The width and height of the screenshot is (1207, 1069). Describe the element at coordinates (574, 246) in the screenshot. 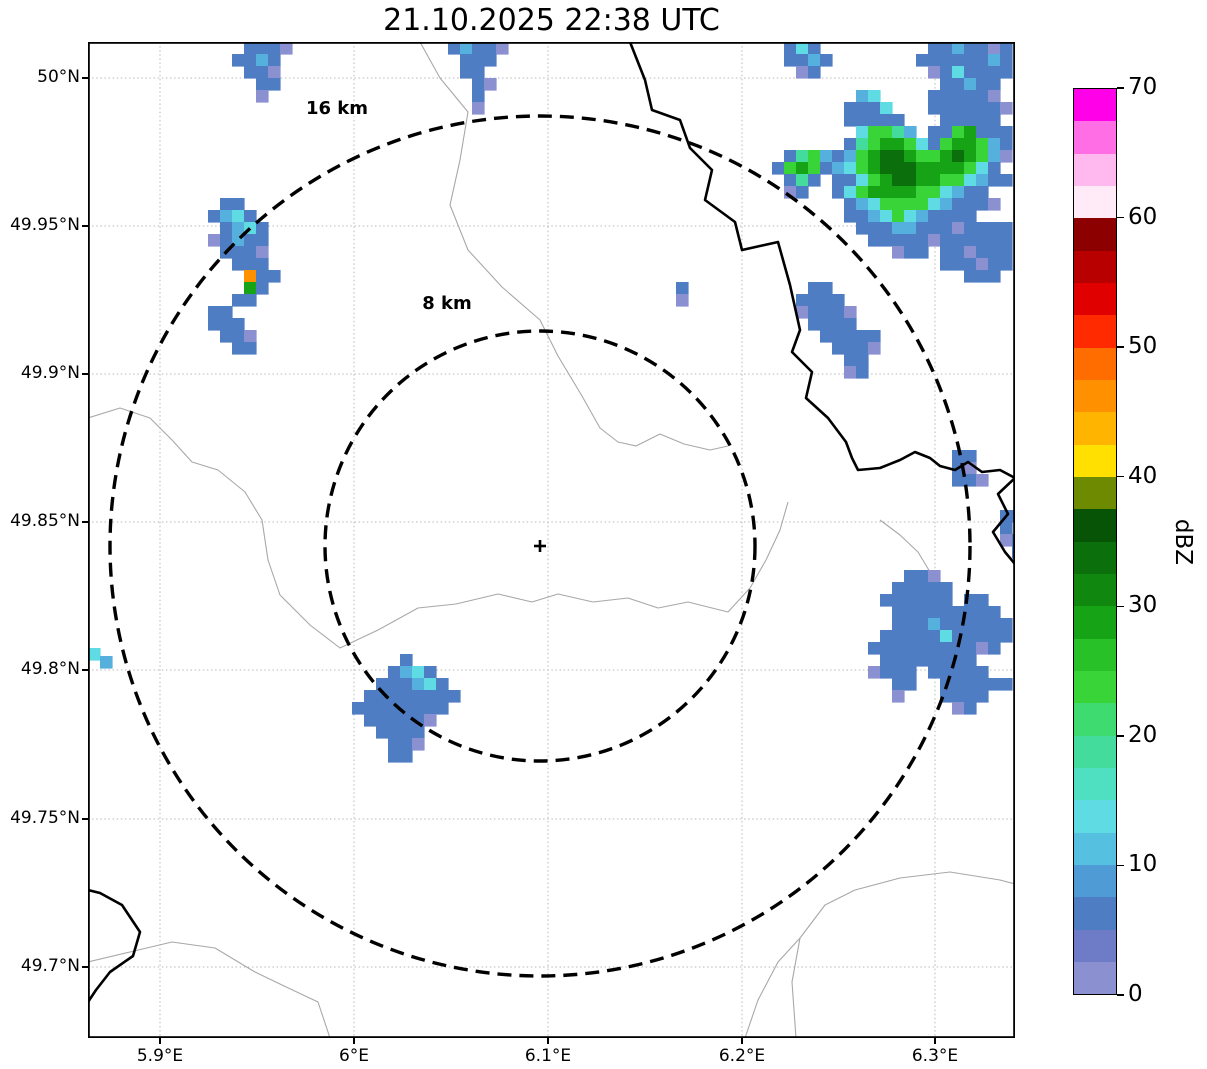

I see `map-boundary-line` at that location.